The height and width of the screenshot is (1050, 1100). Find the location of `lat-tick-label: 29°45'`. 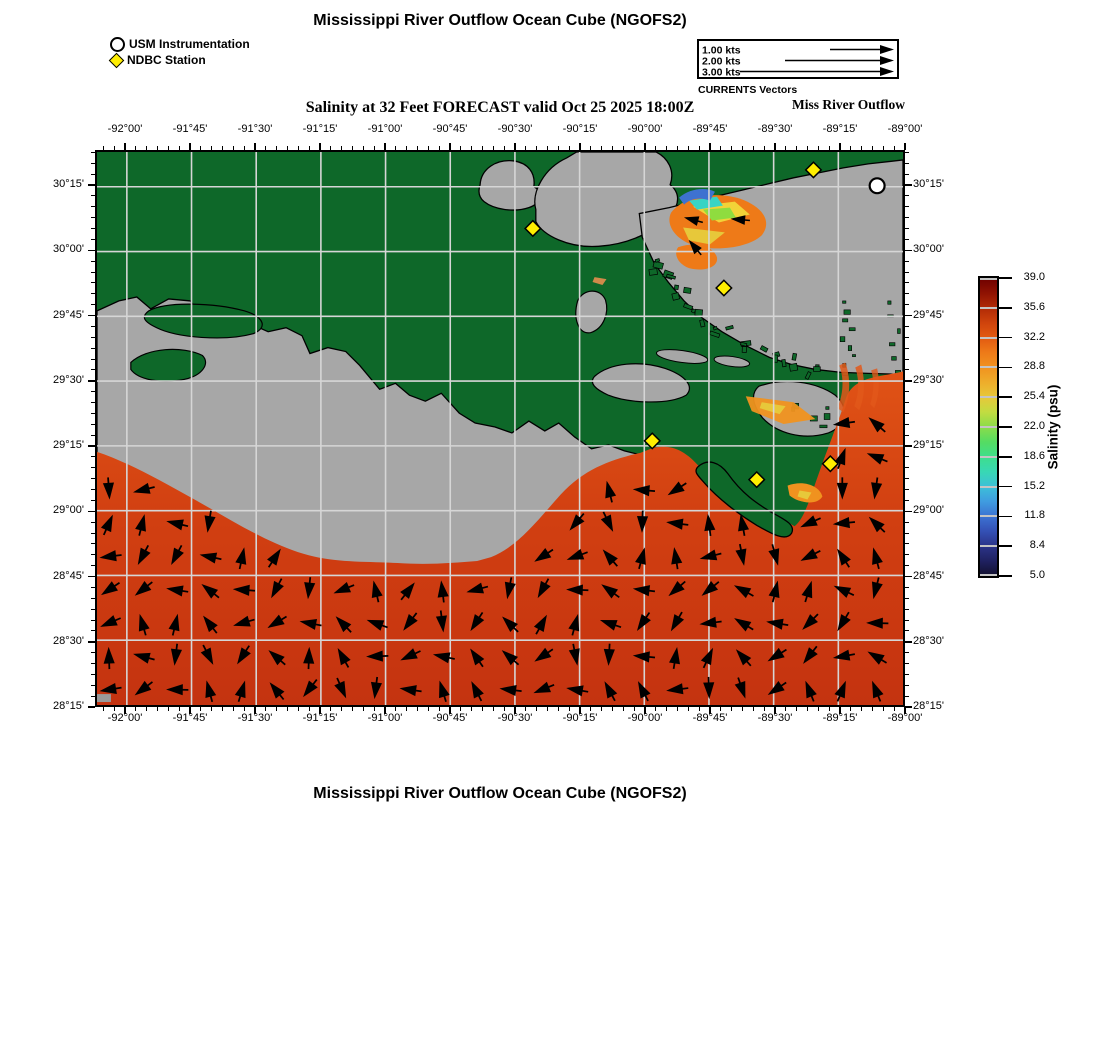

lat-tick-label: 29°45' is located at coordinates (68, 314).